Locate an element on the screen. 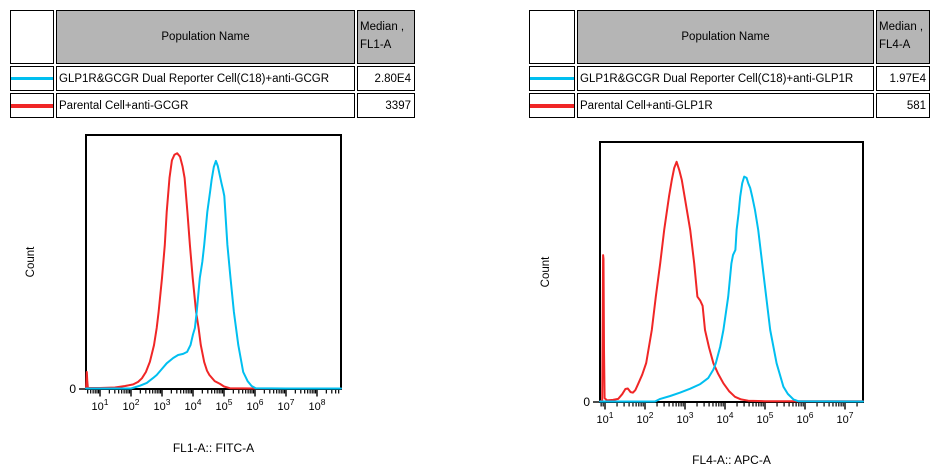 Image resolution: width=951 pixels, height=474 pixels. table-header-row: Population Name Median , FL1-A is located at coordinates (212, 37).